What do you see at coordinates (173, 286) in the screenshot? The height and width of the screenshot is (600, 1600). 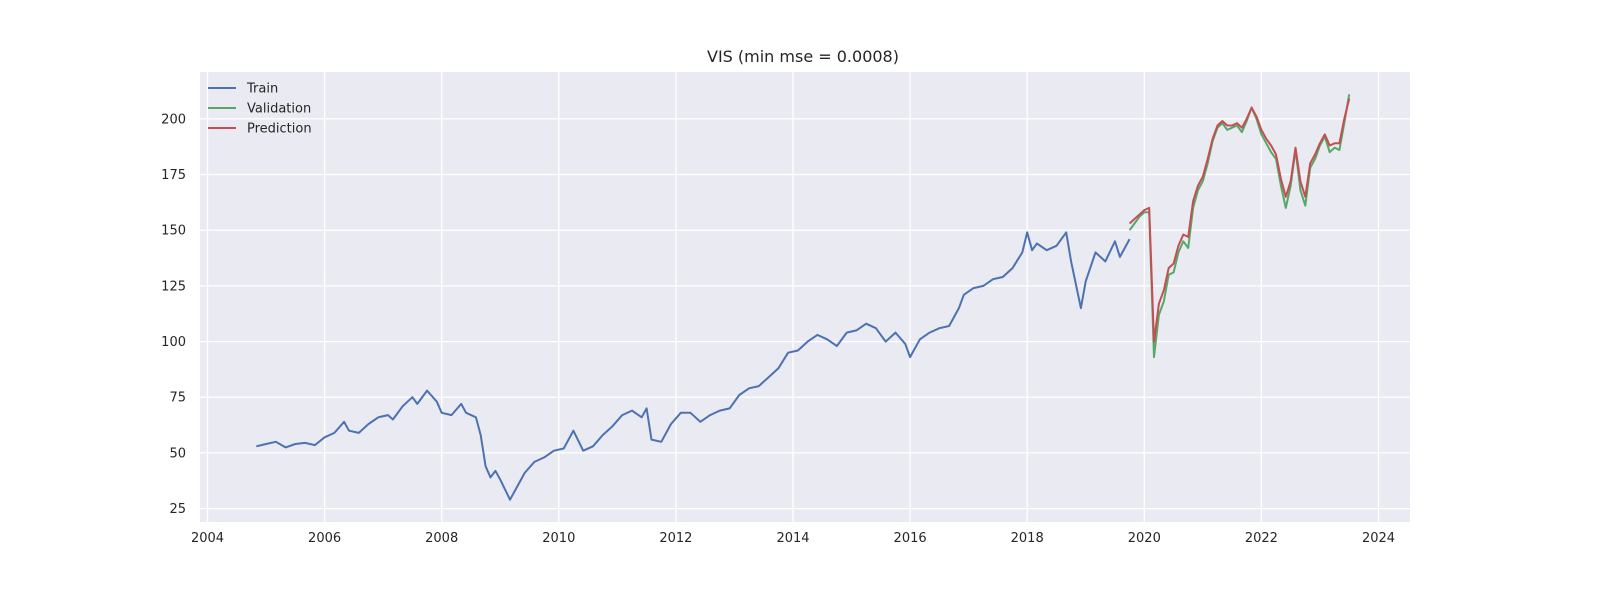 I see `y-tick-label: 125` at bounding box center [173, 286].